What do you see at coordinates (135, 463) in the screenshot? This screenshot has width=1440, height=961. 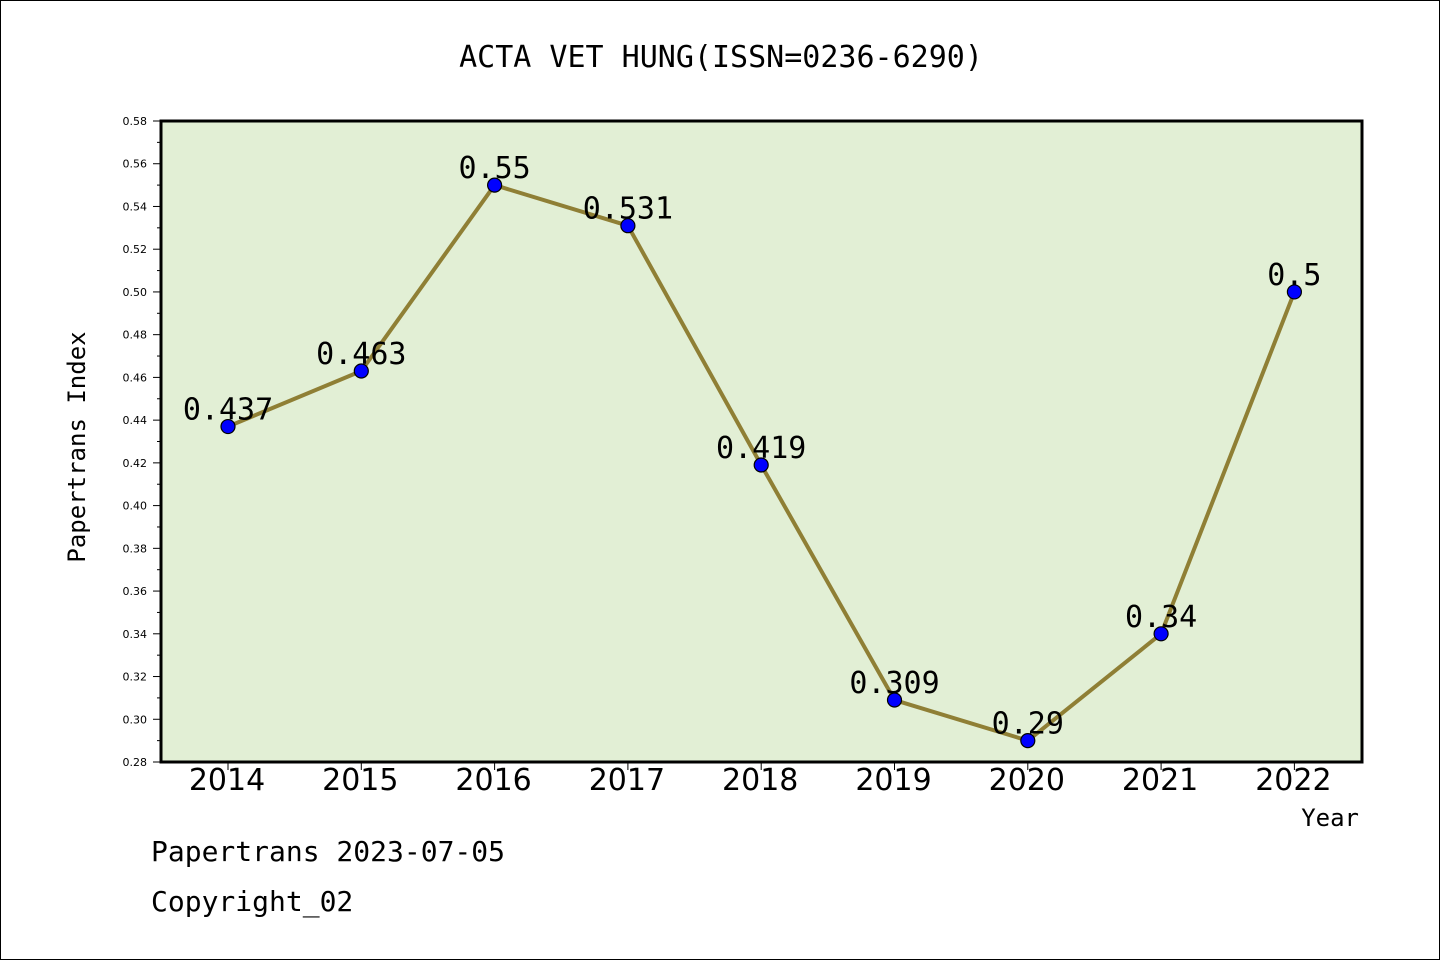 I see `y-tick-label: 0.42` at bounding box center [135, 463].